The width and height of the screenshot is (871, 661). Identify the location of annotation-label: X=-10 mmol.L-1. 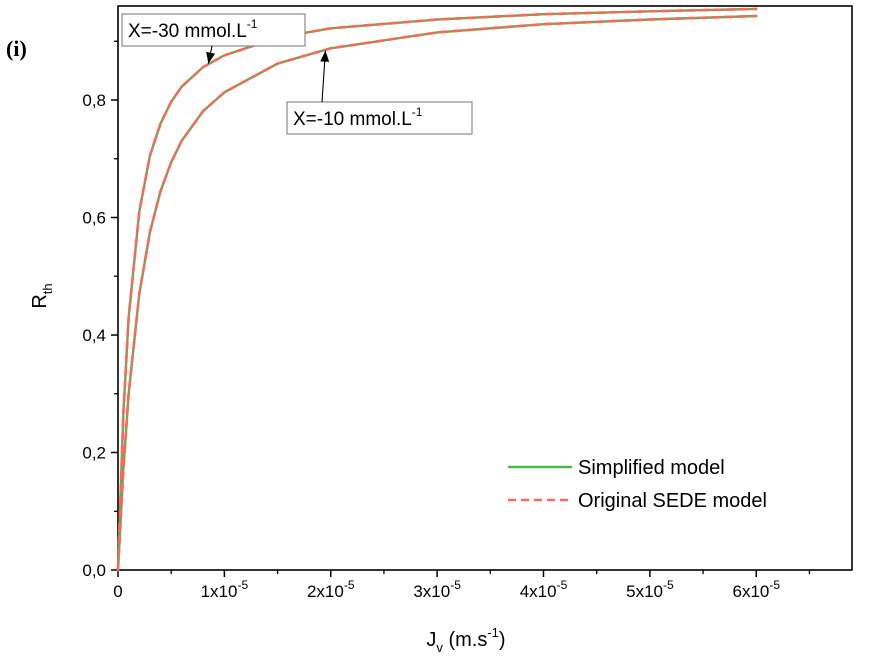
(358, 117).